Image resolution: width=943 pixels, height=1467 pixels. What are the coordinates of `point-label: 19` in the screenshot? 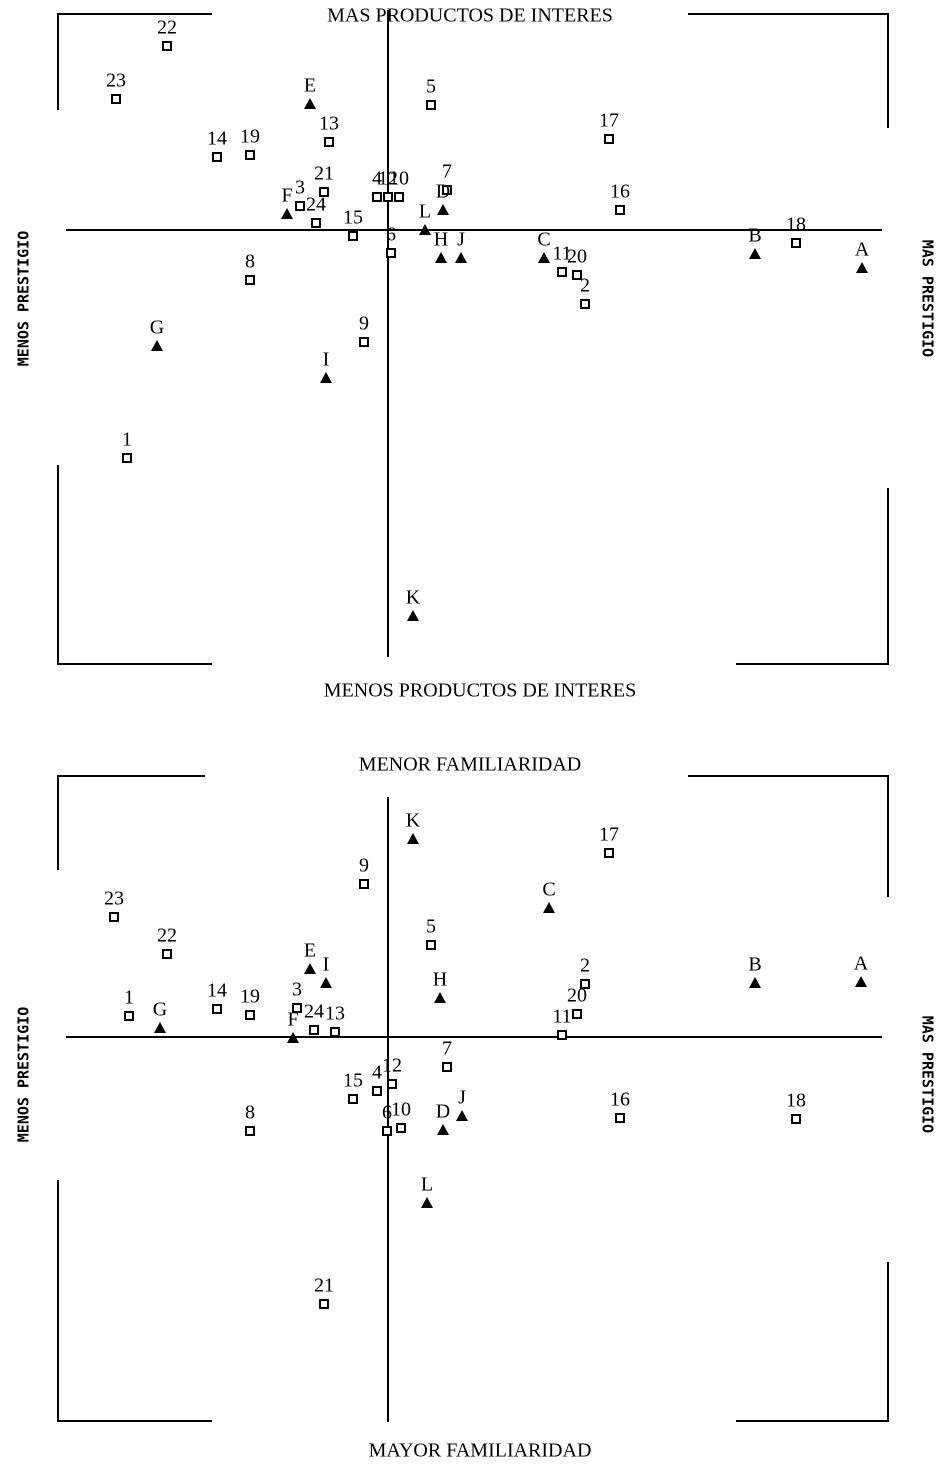 It's located at (250, 997).